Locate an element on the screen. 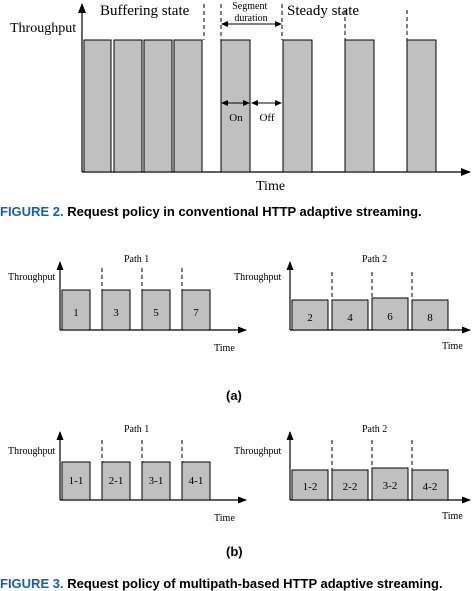 Image resolution: width=474 pixels, height=591 pixels. bar-label: 1-2 is located at coordinates (310, 487).